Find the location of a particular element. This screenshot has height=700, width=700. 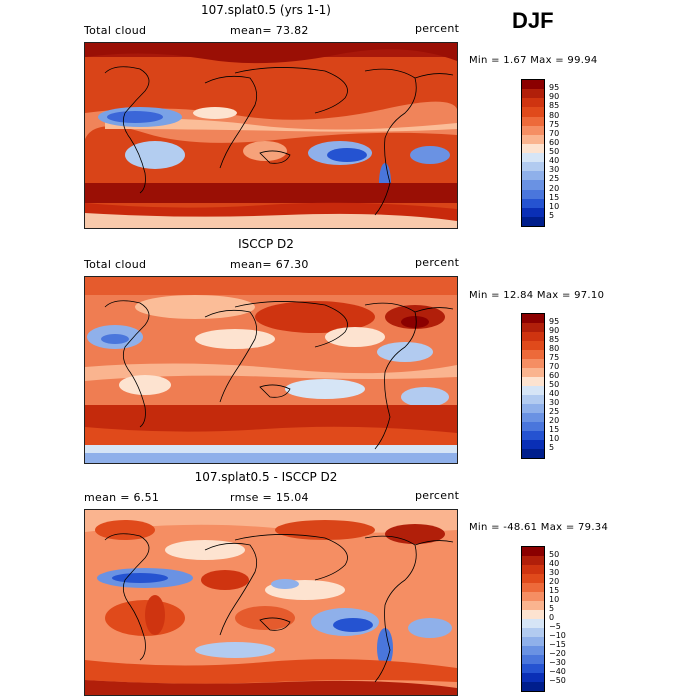

colorbar-tick-label: 0 is located at coordinates (552, 617).